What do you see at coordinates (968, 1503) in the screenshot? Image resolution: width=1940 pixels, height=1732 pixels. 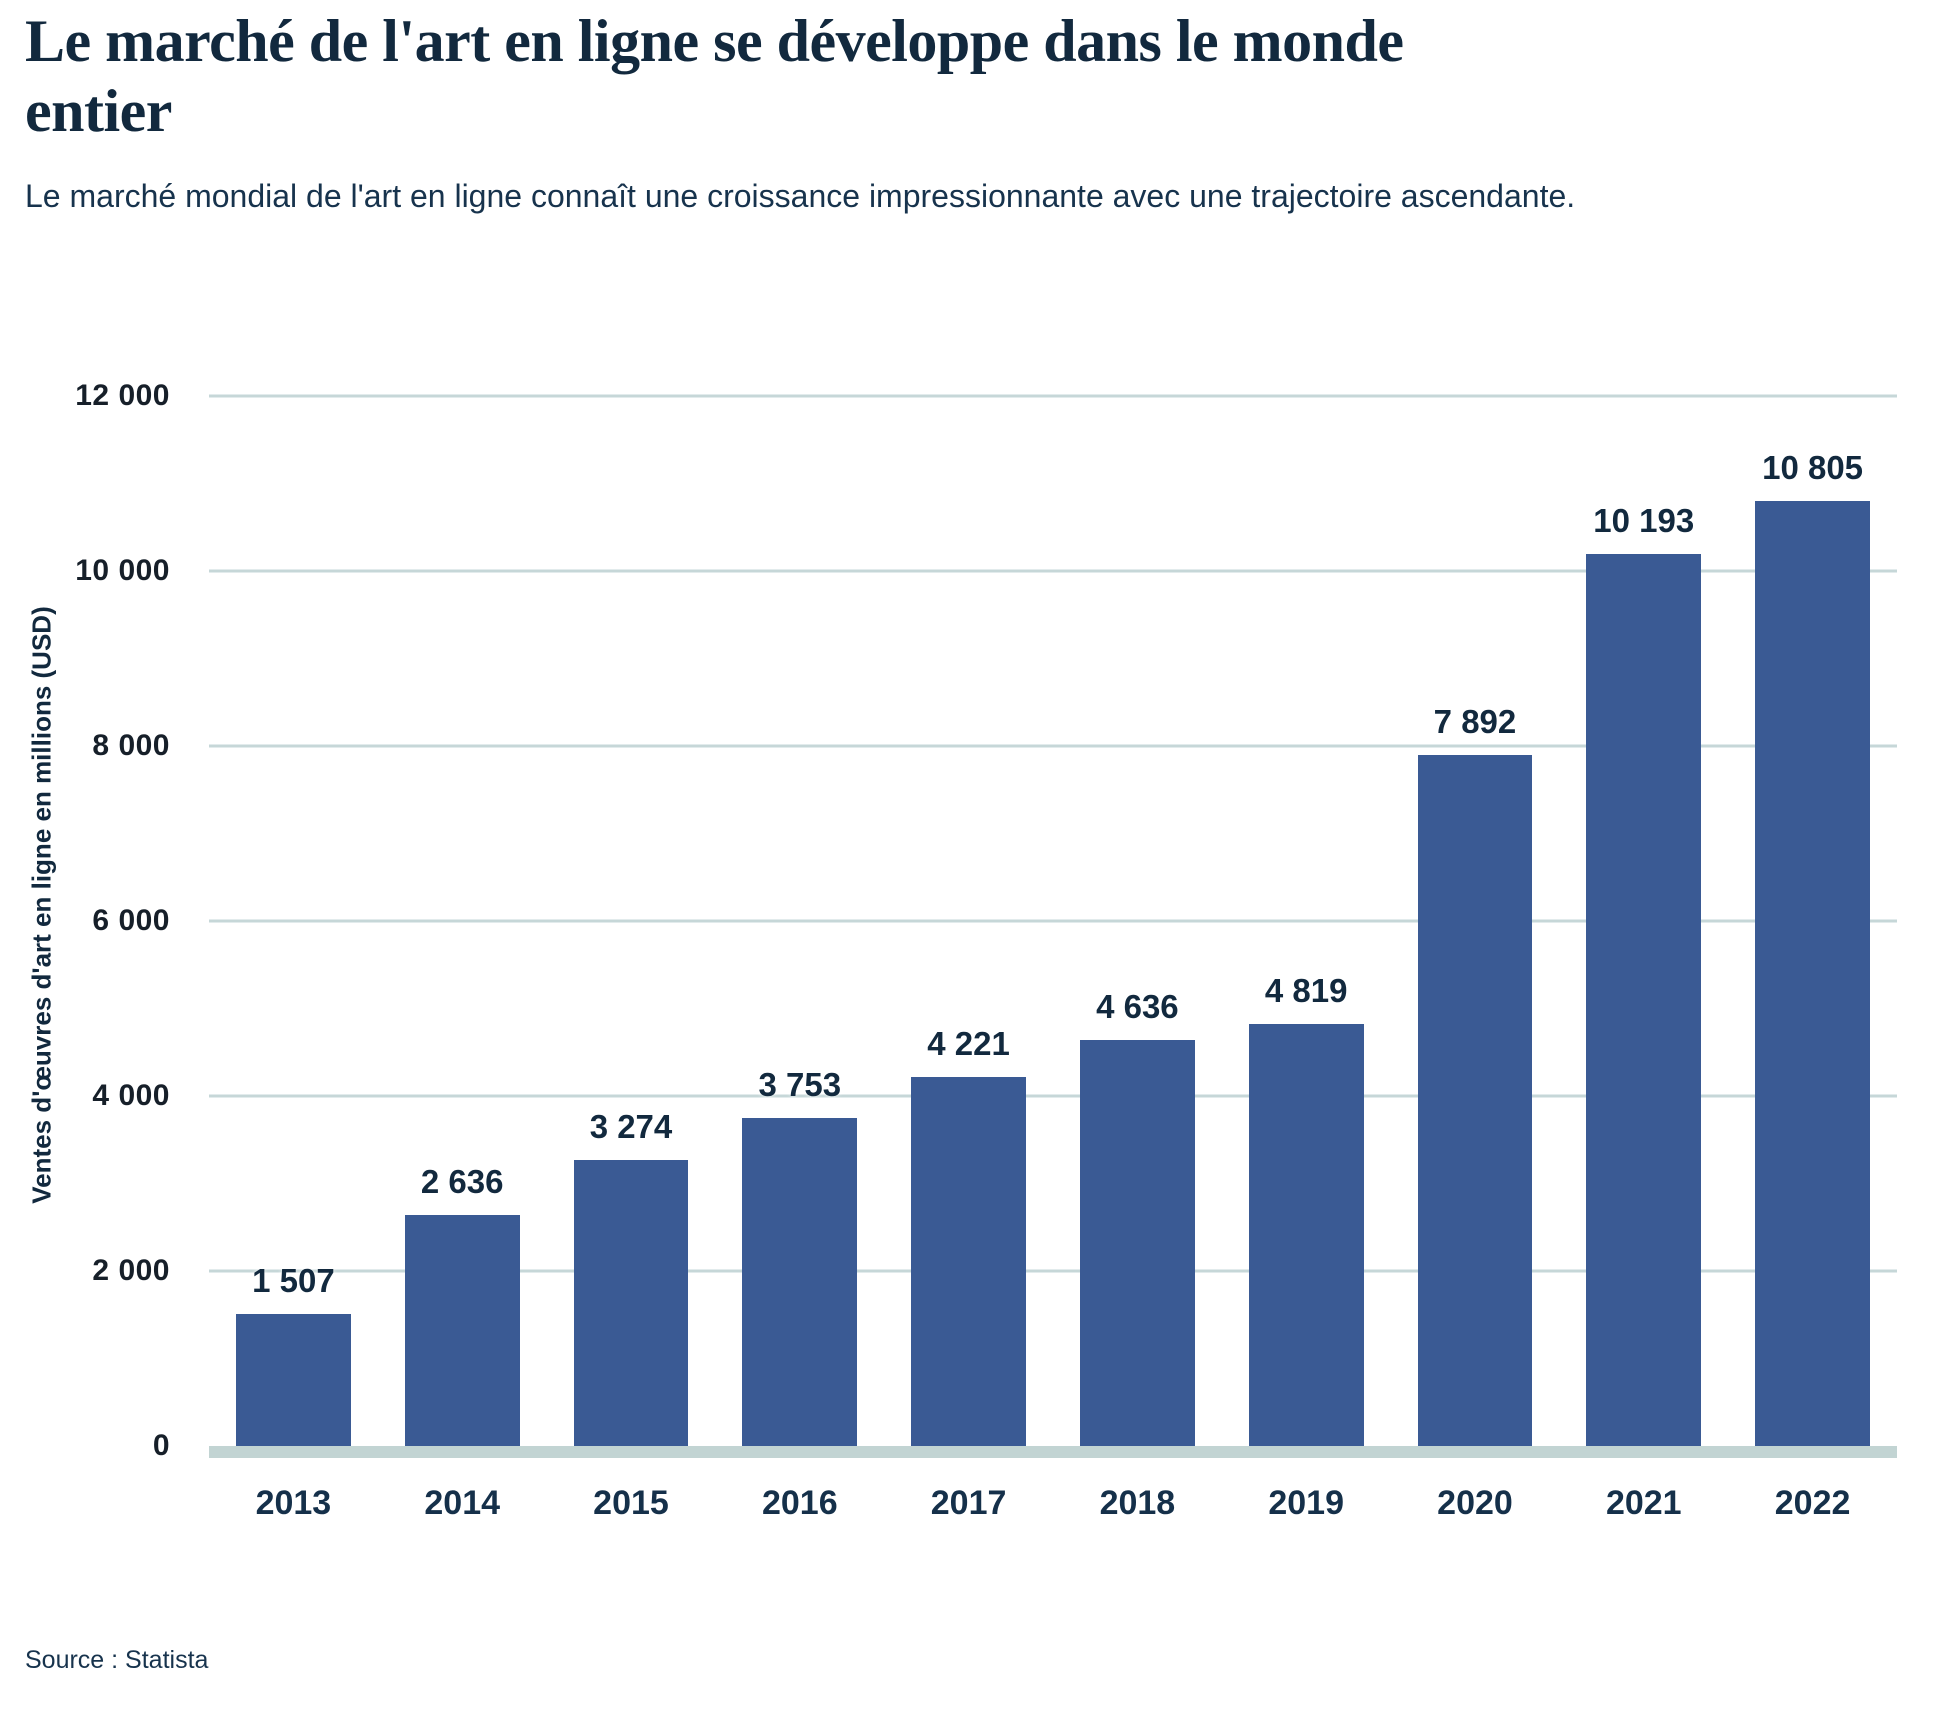 I see `x-tick-label-2017: 2017` at bounding box center [968, 1503].